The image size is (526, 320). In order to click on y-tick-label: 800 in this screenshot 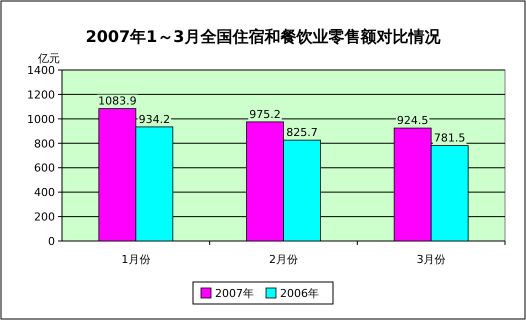, I will do `click(44, 143)`.